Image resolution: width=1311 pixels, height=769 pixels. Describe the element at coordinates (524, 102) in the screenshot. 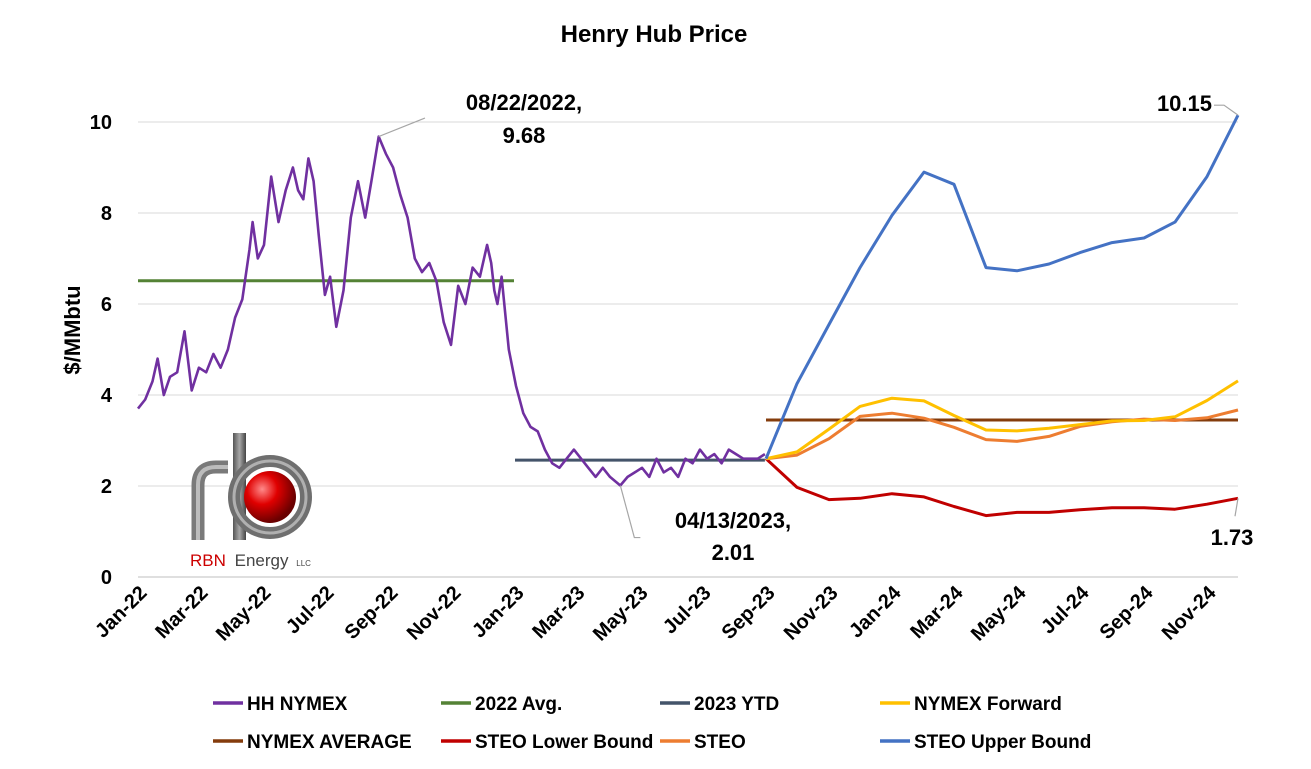

I see `annotation-peak-date: 08/22/2022,` at that location.